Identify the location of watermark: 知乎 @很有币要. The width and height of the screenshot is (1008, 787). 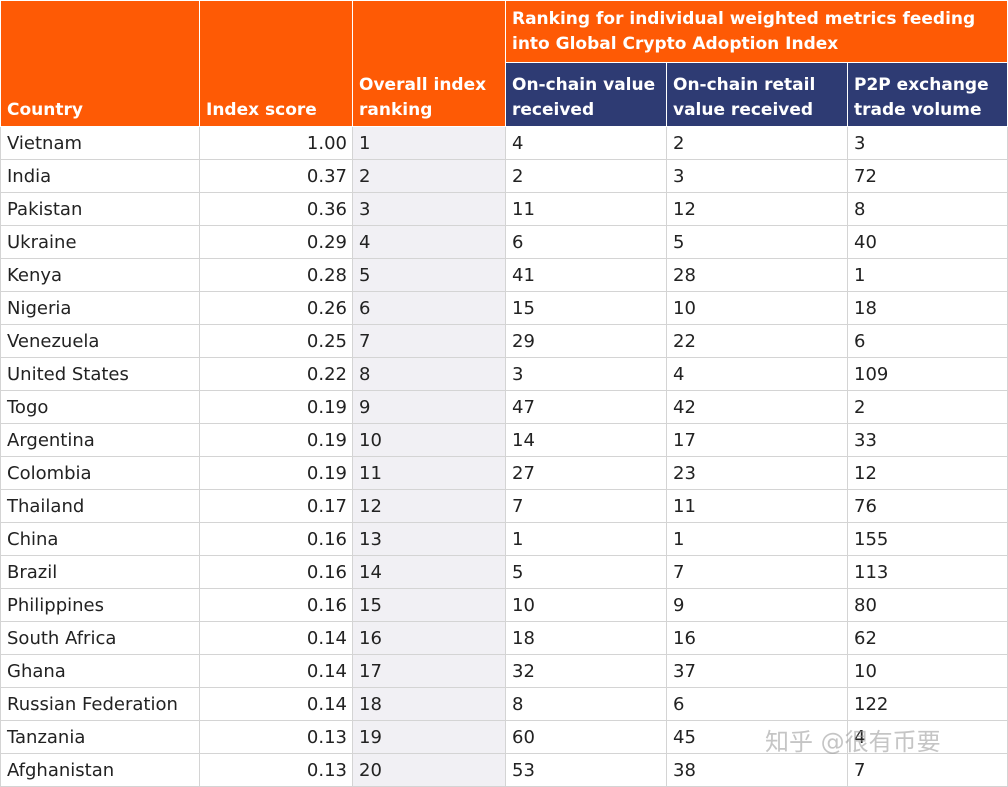
(853, 742).